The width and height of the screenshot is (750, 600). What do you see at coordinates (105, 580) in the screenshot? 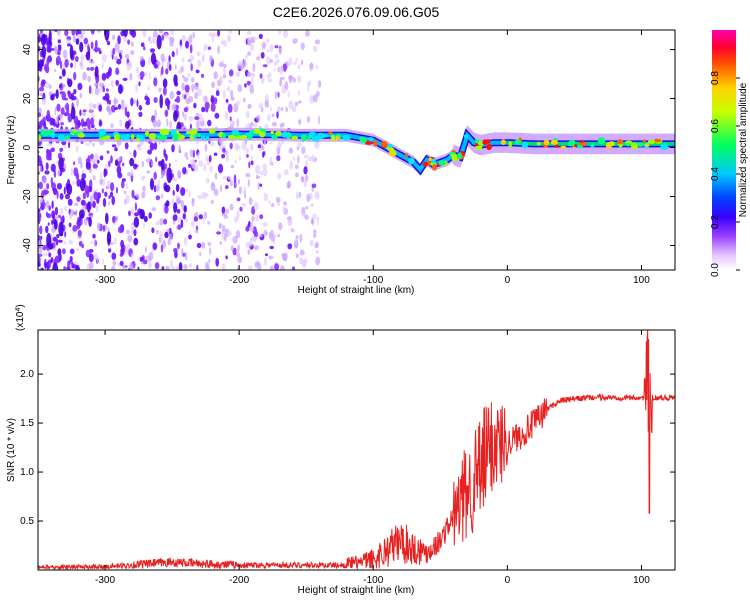
I see `snr-x-tick-label: -300` at bounding box center [105, 580].